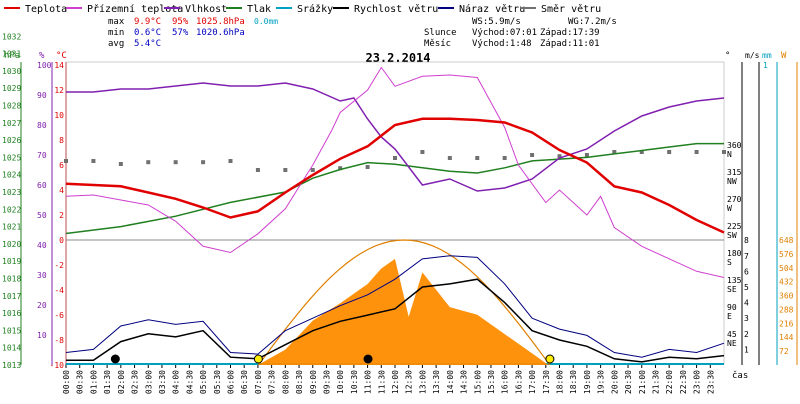 This screenshot has width=800, height=404. What do you see at coordinates (11, 227) in the screenshot?
I see `pressure-tick-8: 1021` at bounding box center [11, 227].